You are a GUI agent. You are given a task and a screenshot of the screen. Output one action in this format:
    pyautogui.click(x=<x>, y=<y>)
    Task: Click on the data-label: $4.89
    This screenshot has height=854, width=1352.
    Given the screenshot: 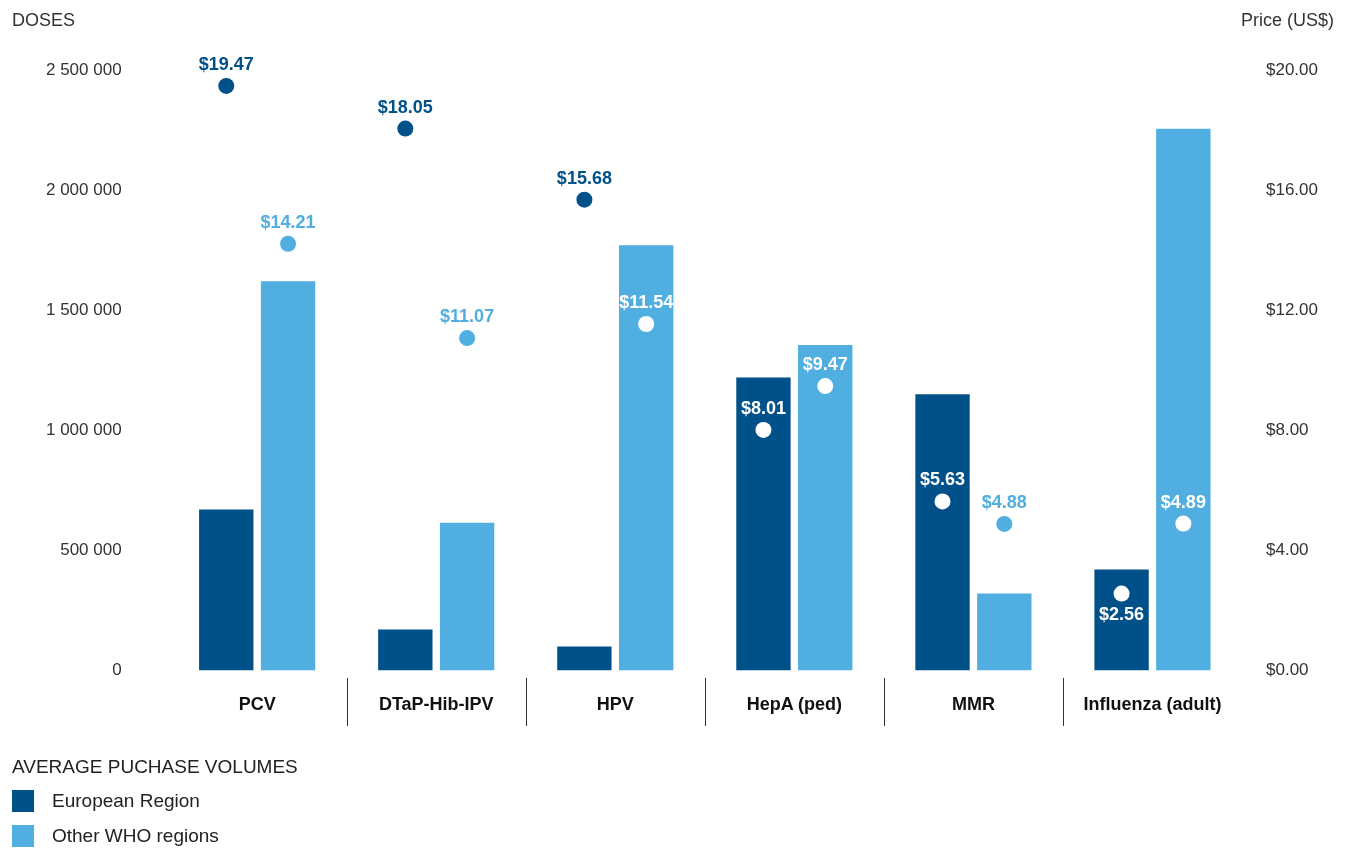 What is the action you would take?
    pyautogui.click(x=1183, y=501)
    